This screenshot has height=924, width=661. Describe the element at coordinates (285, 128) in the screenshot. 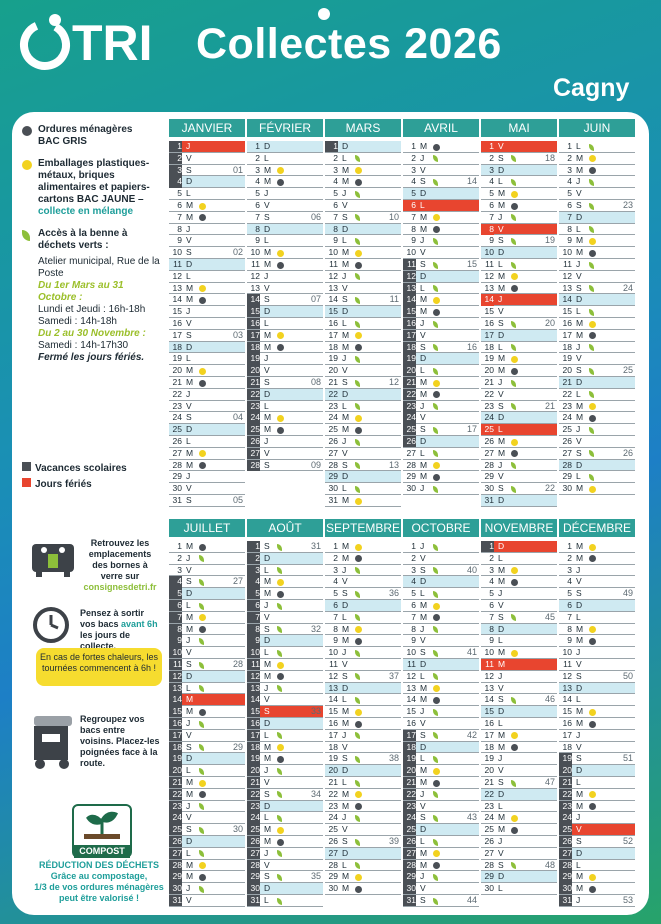

I see `month-header: FÉVRIER` at that location.